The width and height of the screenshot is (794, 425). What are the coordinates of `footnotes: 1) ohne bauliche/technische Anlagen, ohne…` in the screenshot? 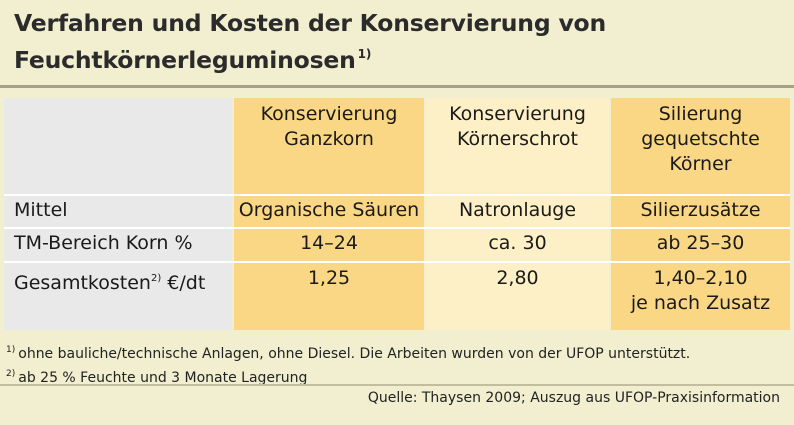 It's located at (348, 364).